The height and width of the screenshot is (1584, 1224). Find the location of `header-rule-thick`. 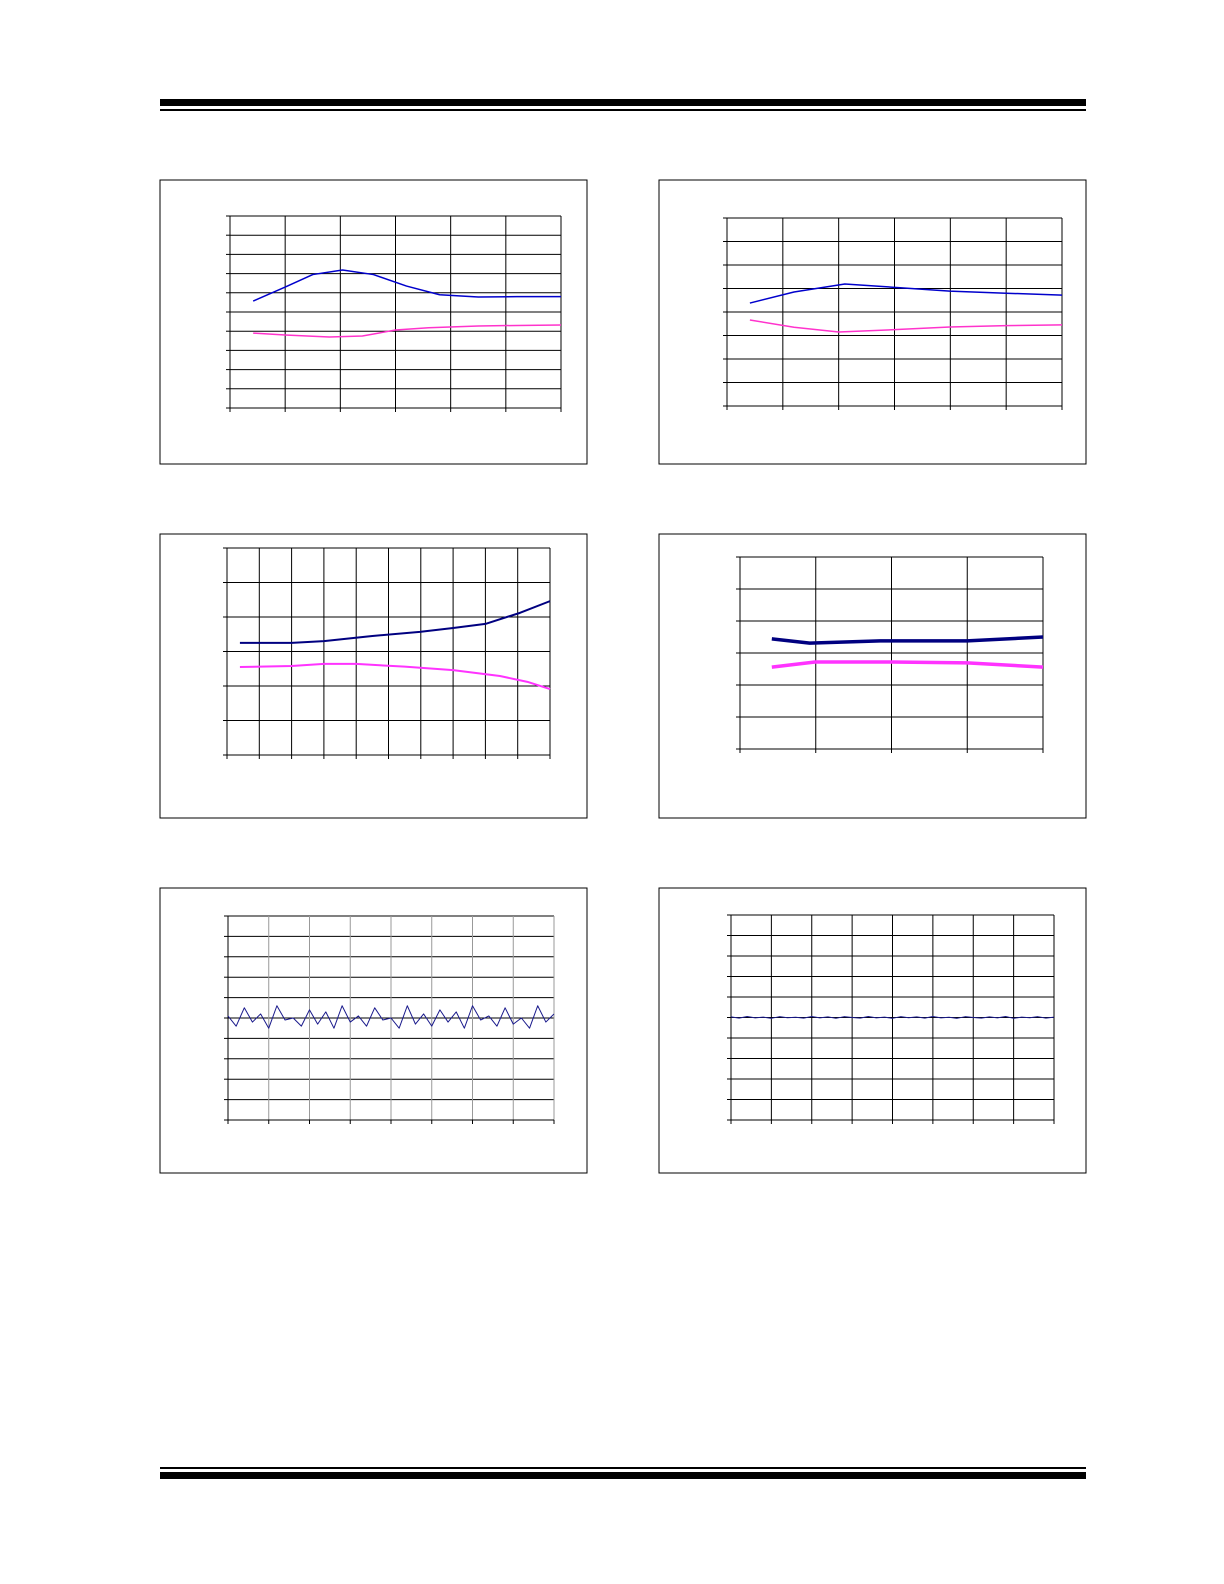

header-rule-thick is located at coordinates (623, 102).